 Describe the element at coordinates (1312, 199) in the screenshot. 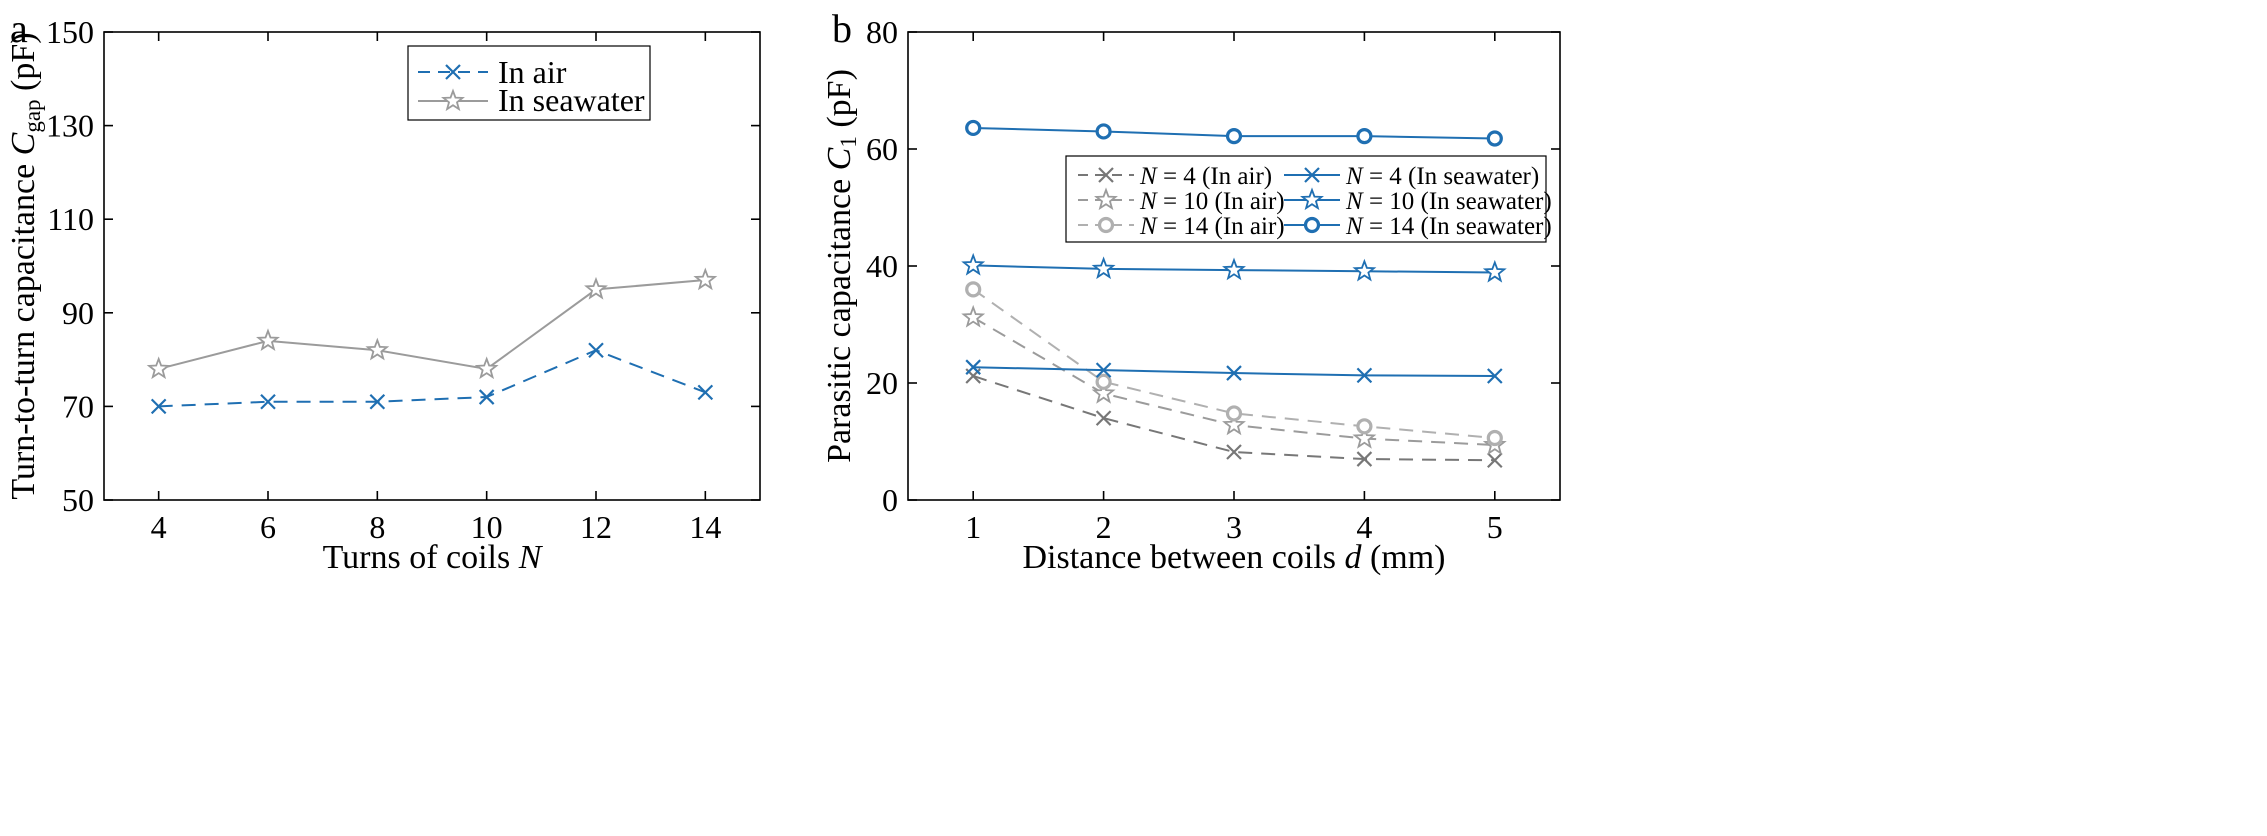

I see `legend-marker-n10-seawater` at that location.